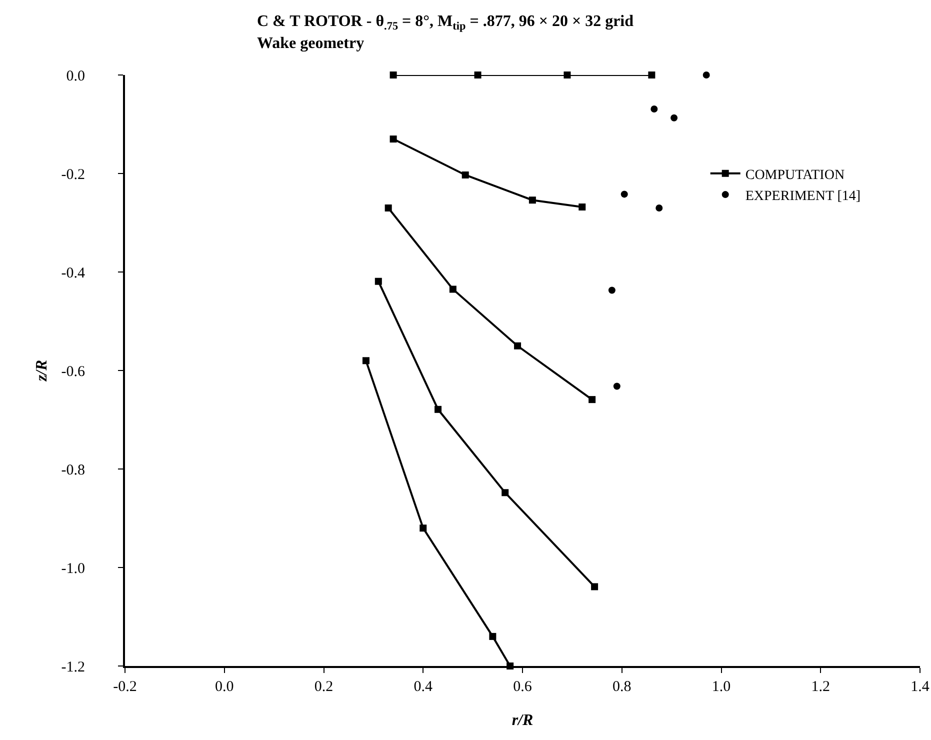 The height and width of the screenshot is (740, 931). Describe the element at coordinates (820, 687) in the screenshot. I see `x-tick-label: 1.2` at that location.